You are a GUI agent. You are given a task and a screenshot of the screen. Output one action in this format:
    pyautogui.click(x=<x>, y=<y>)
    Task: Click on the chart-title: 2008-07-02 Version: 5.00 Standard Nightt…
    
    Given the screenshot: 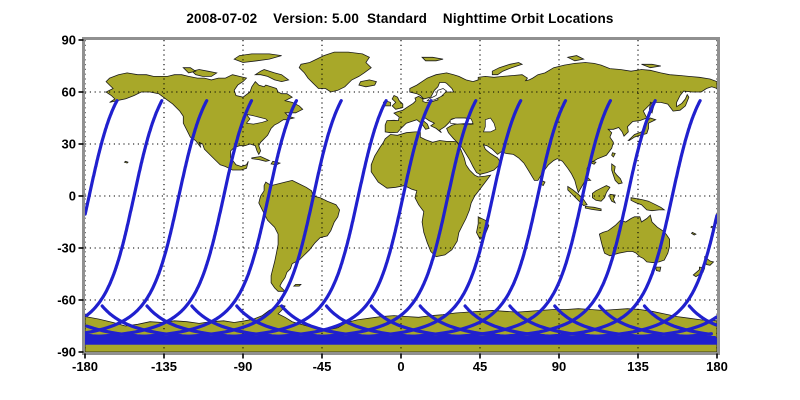 What is the action you would take?
    pyautogui.click(x=400, y=18)
    